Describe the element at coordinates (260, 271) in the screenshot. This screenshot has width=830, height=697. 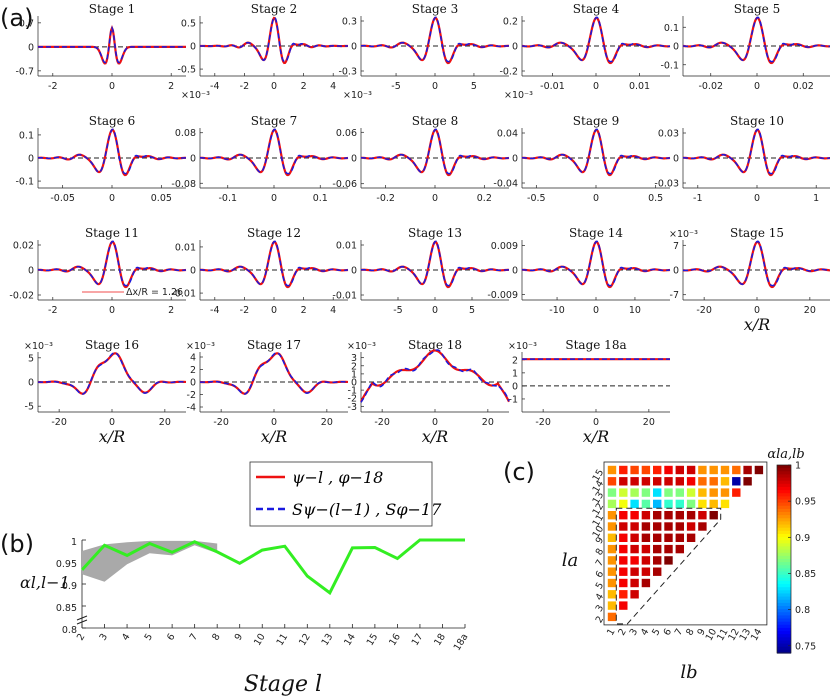
I see `stage-plot-12: Stage 12 0.01 0 -0.01 -4 -2 0 2 4` at that location.